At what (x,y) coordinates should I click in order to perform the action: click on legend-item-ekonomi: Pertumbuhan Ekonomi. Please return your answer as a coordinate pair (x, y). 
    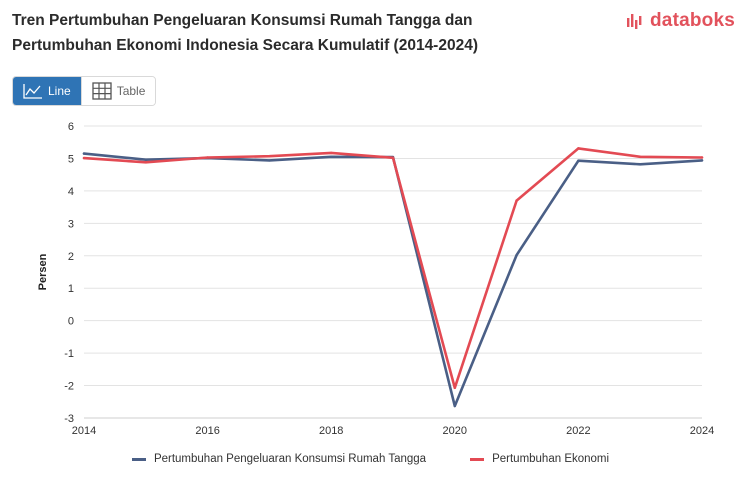
    Looking at the image, I should click on (539, 459).